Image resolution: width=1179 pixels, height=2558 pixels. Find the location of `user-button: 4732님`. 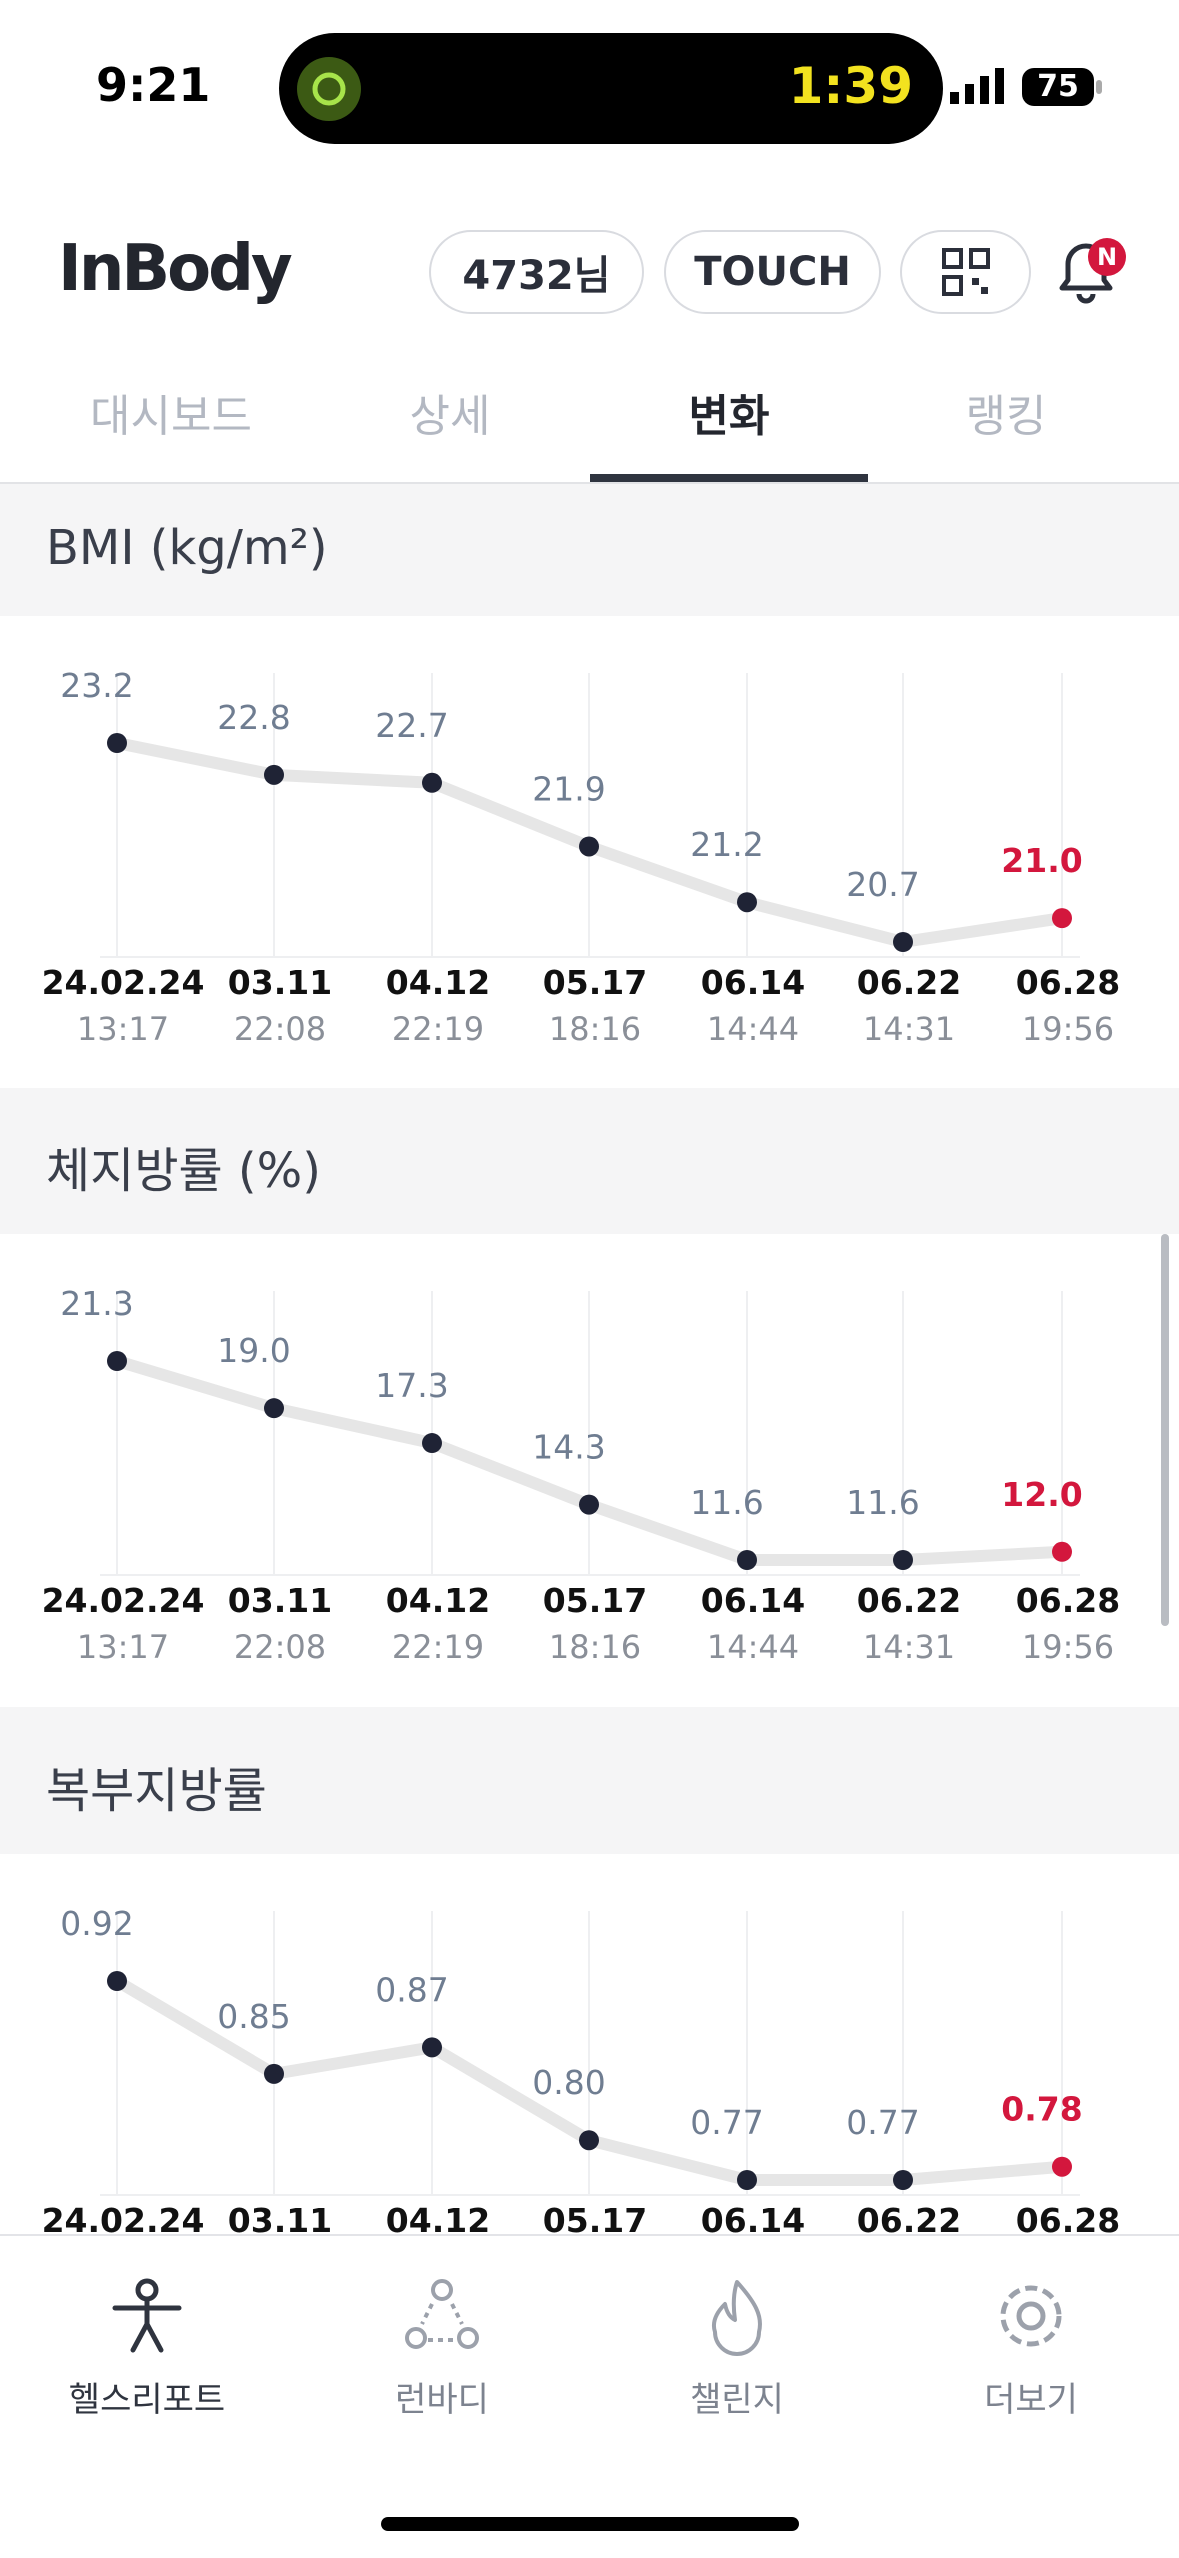

user-button: 4732님 is located at coordinates (536, 272).